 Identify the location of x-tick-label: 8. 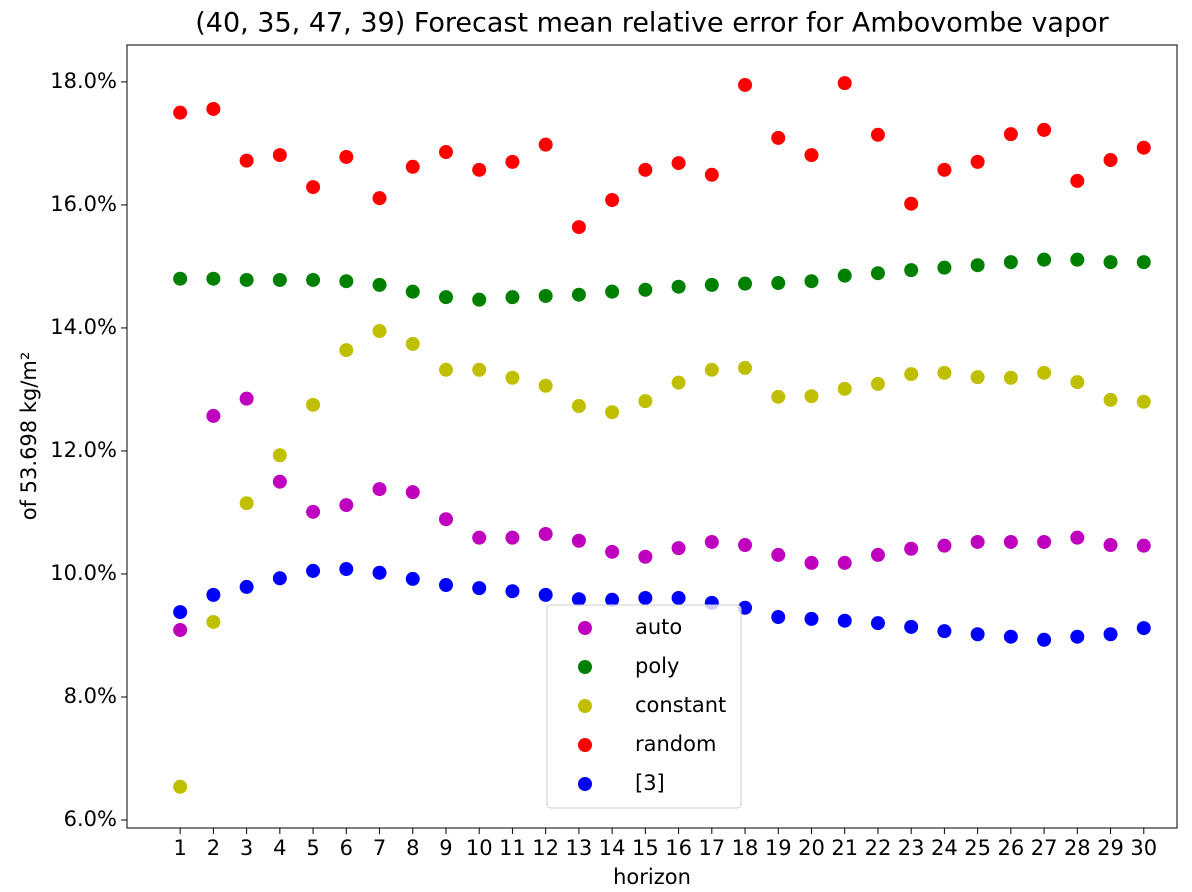
(412, 848).